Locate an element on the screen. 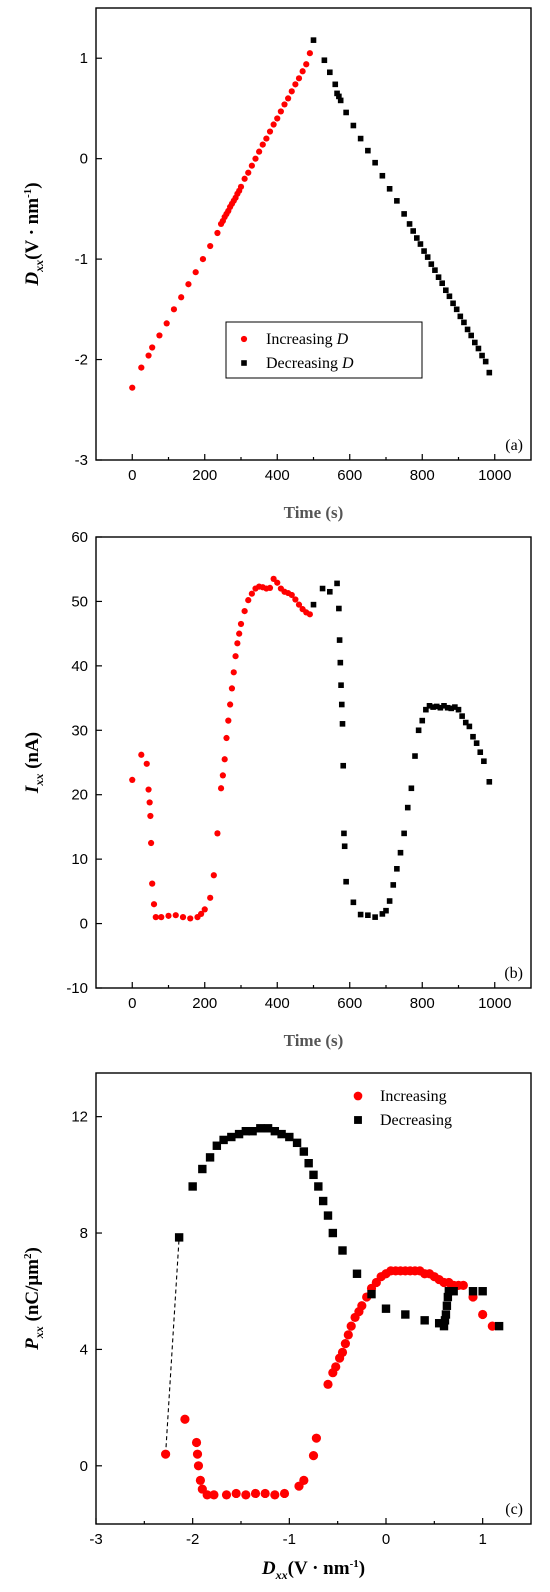 The image size is (550, 1592). y-tick-label: -2 is located at coordinates (81, 360).